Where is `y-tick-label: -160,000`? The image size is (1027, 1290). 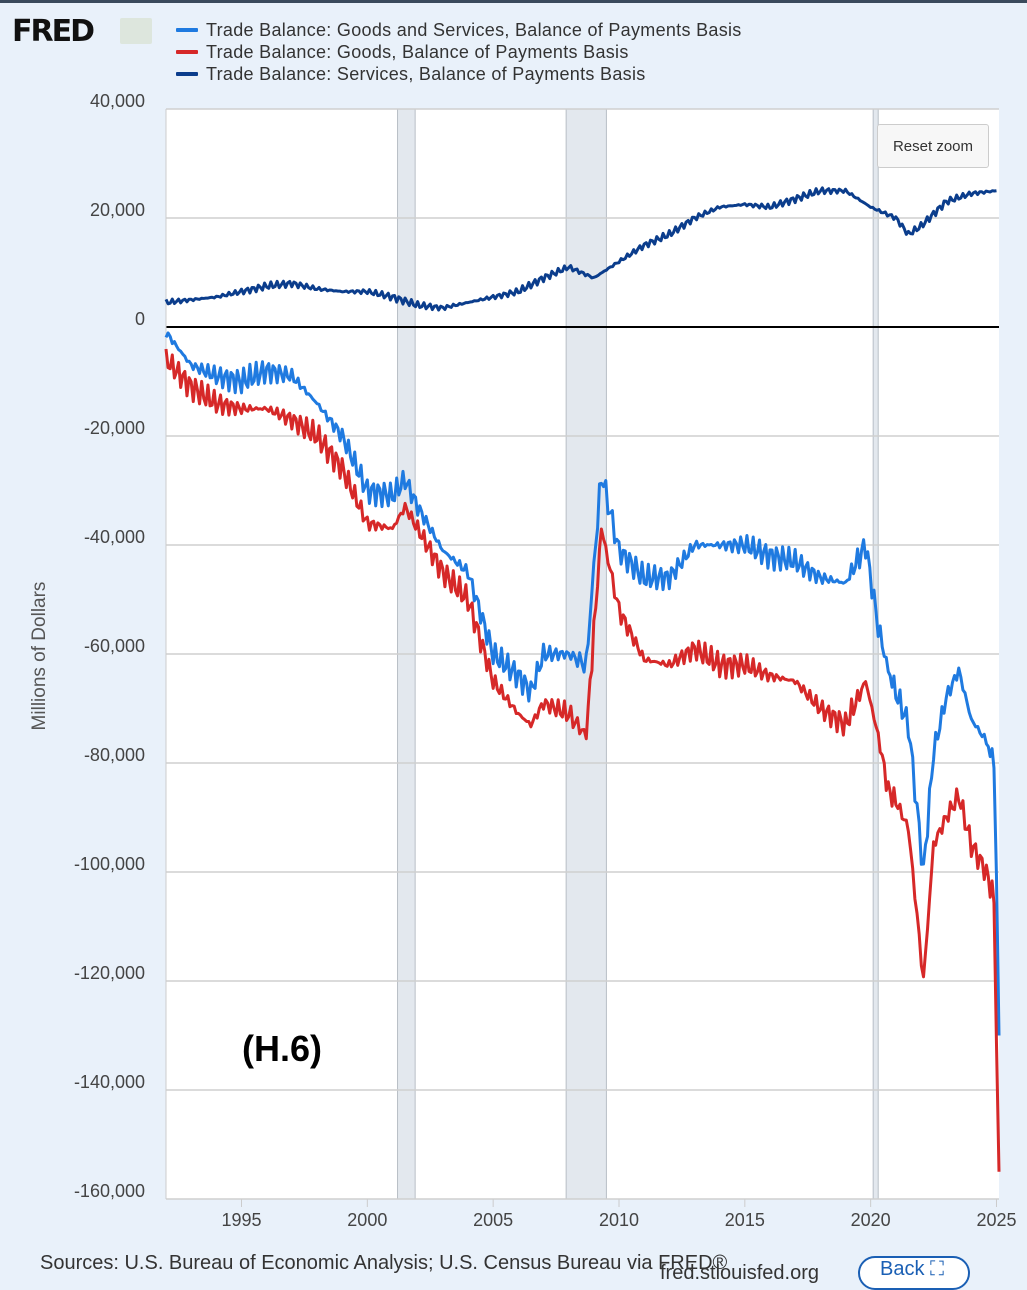 y-tick-label: -160,000 is located at coordinates (109, 1191).